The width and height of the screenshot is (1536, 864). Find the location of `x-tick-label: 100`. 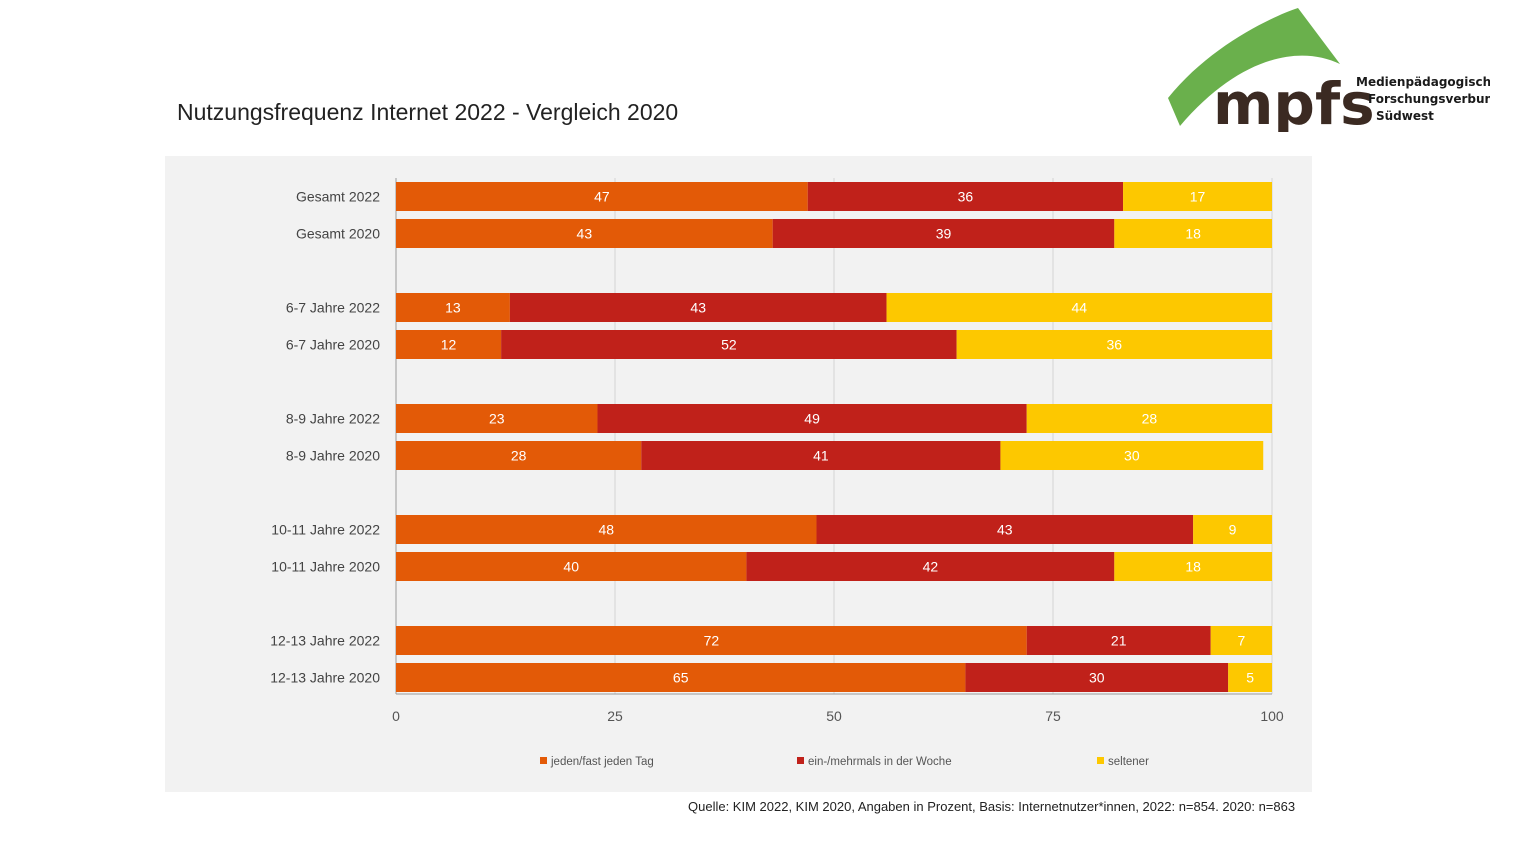

x-tick-label: 100 is located at coordinates (1272, 716).